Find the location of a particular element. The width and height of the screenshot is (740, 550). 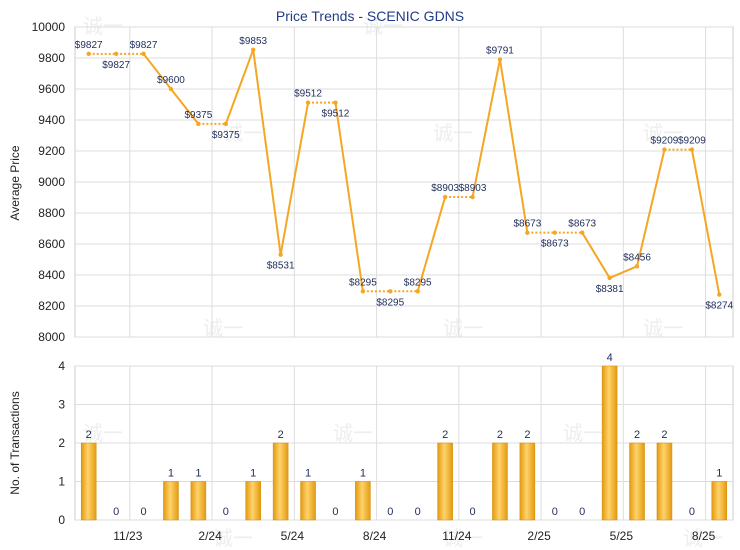

x-tick-label: 11/23 is located at coordinates (127, 536).